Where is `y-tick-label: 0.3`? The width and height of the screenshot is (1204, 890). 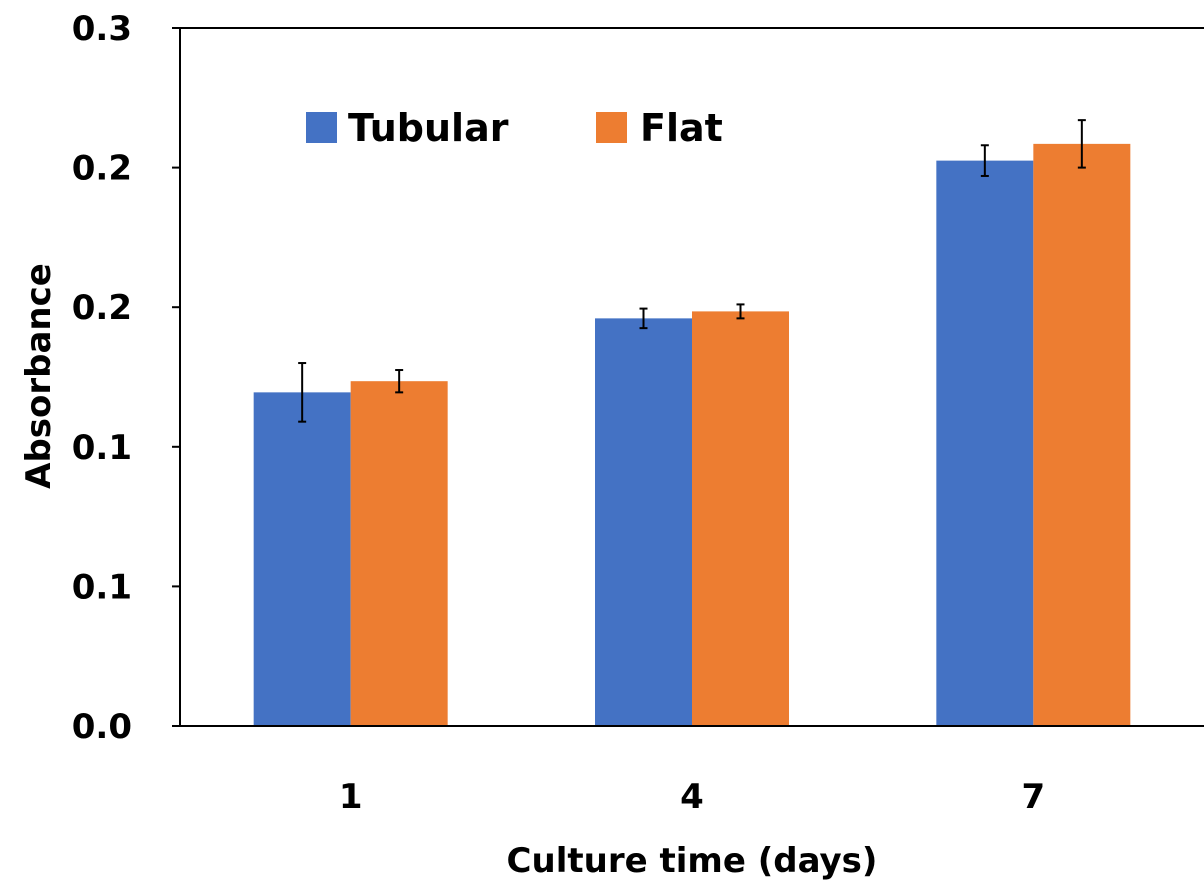
y-tick-label: 0.3 is located at coordinates (102, 29).